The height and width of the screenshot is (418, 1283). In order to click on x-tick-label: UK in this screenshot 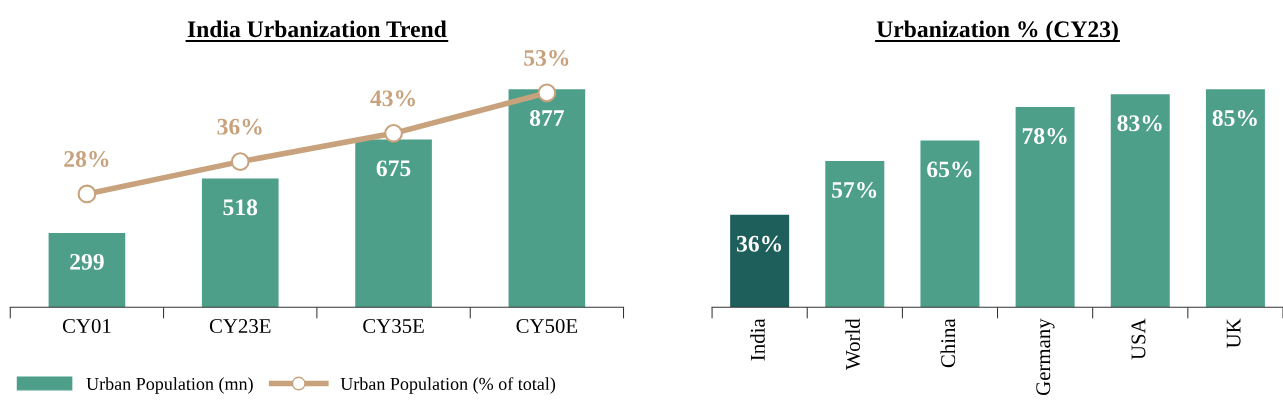, I will do `click(1233, 333)`.